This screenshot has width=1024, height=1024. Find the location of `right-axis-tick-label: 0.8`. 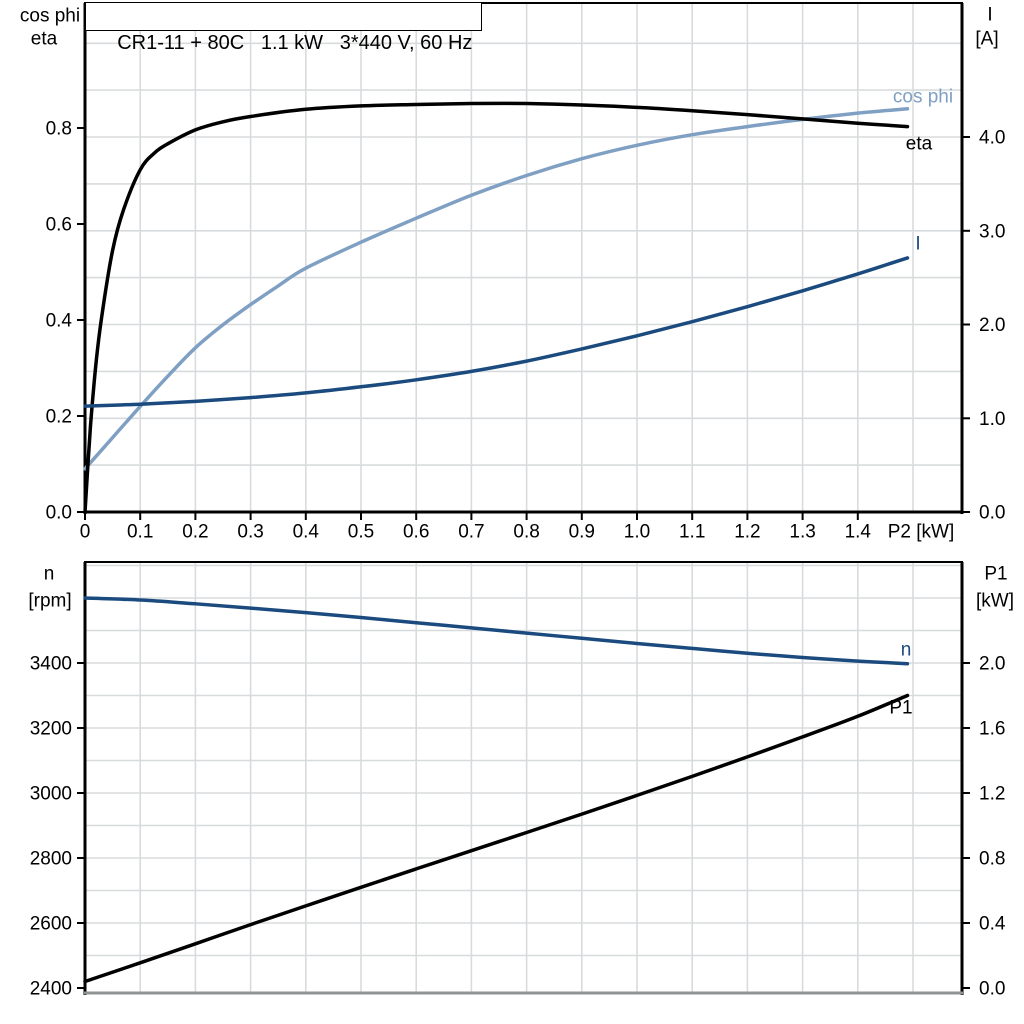

right-axis-tick-label: 0.8 is located at coordinates (992, 859).